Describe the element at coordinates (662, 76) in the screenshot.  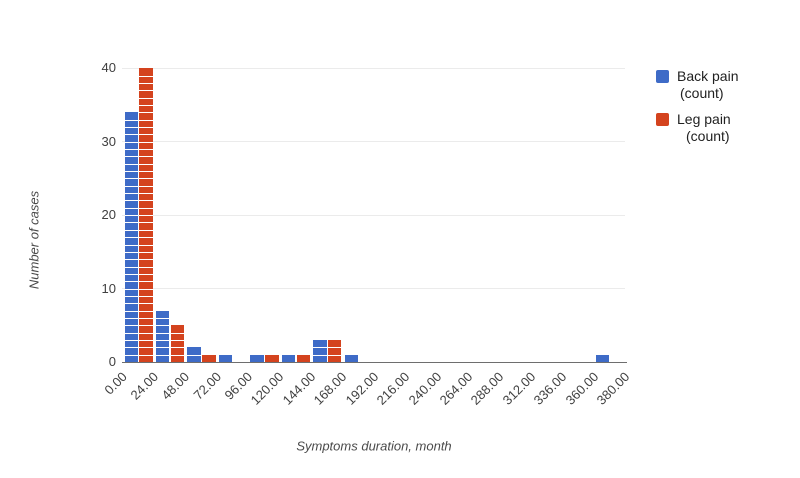
I see `back-pain-swatch-icon` at that location.